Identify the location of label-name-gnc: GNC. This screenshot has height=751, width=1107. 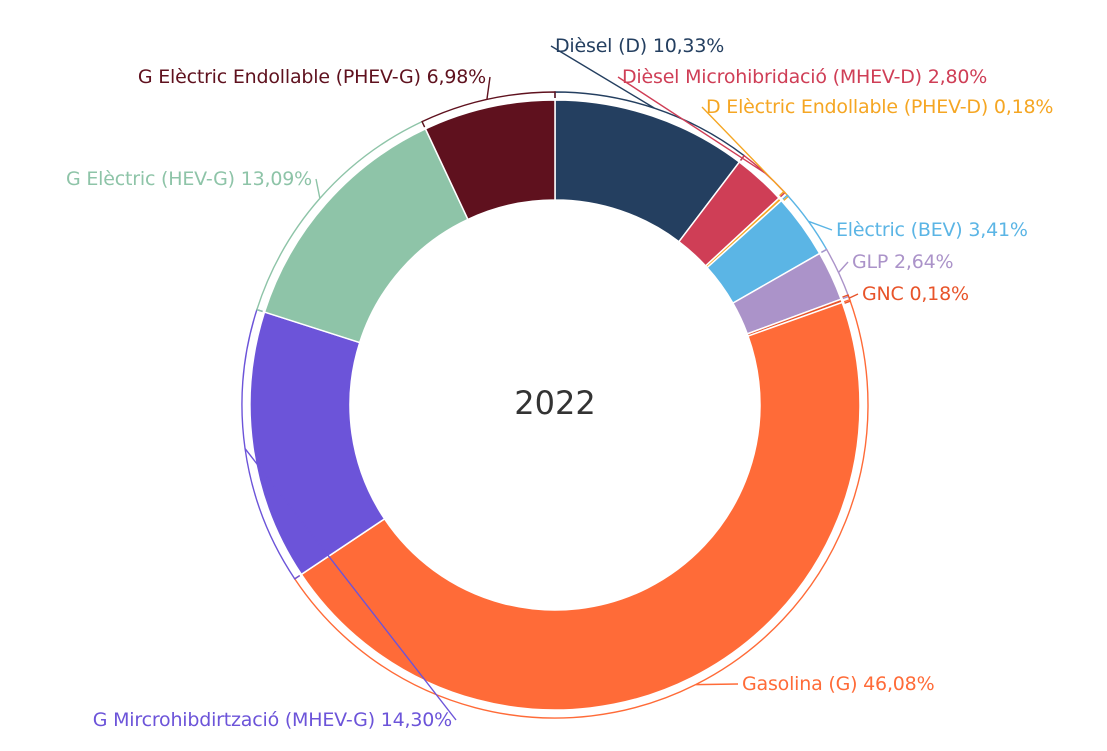
(885, 294).